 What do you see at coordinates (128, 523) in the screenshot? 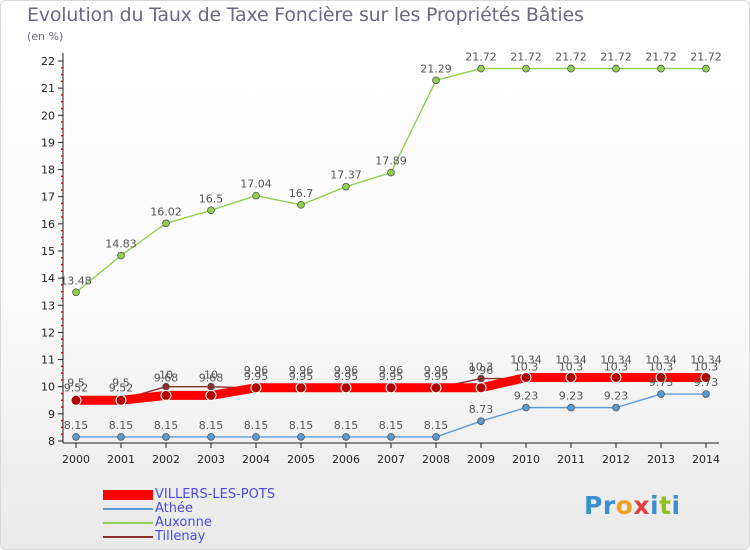
I see `legend-swatch-auxonne` at bounding box center [128, 523].